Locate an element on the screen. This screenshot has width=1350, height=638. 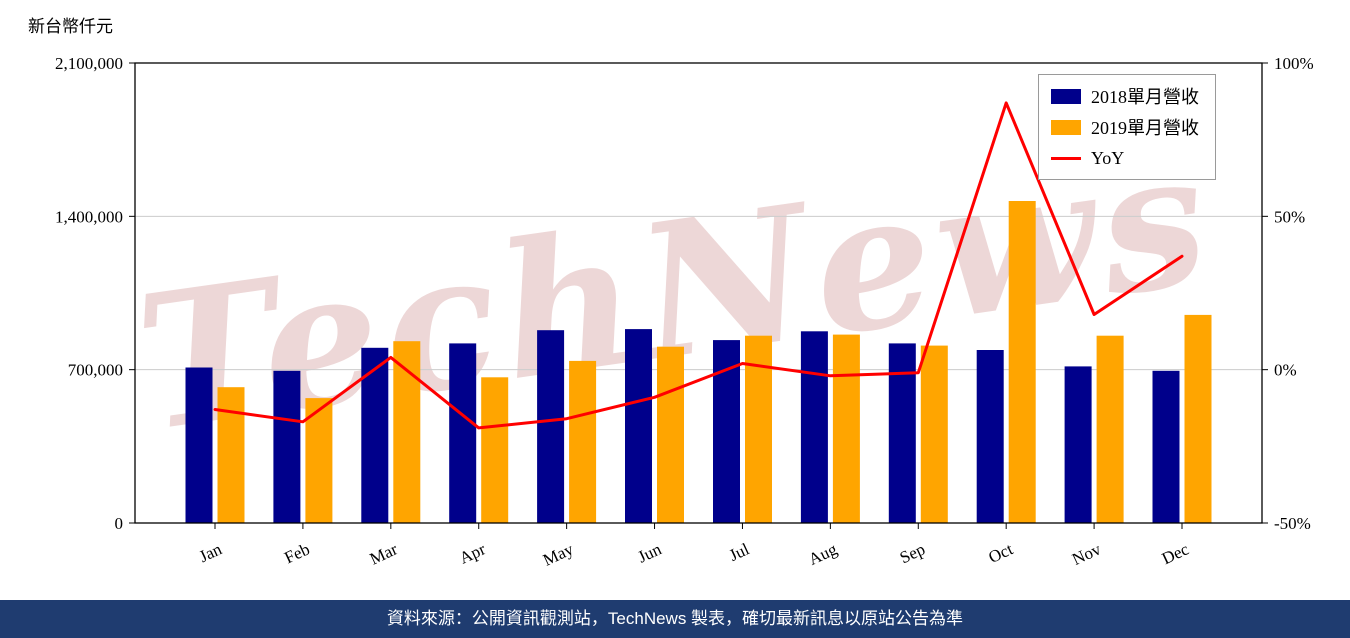
right-tick-label: -50% is located at coordinates (1292, 523).